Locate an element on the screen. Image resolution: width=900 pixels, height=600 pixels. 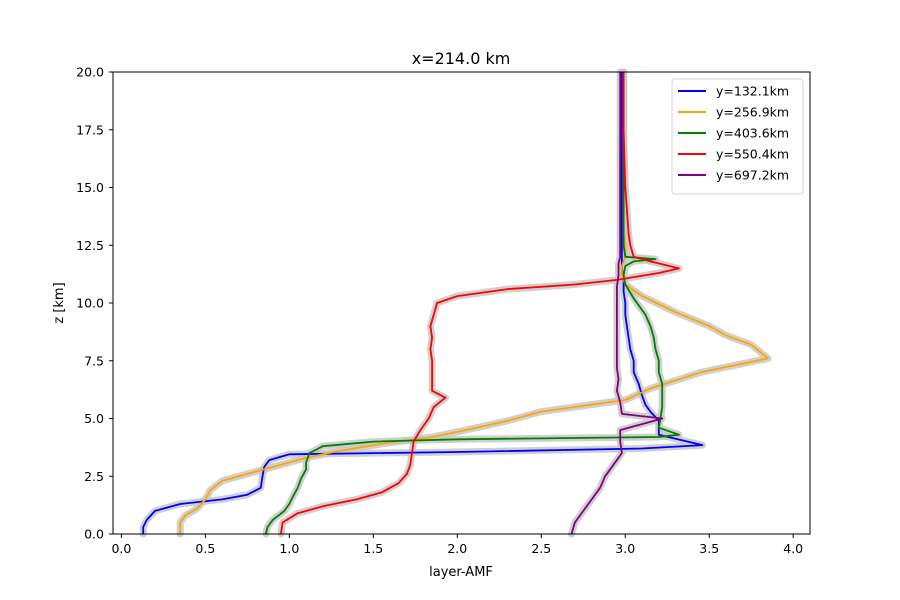
y-tick-label: 5.0 is located at coordinates (94, 418).